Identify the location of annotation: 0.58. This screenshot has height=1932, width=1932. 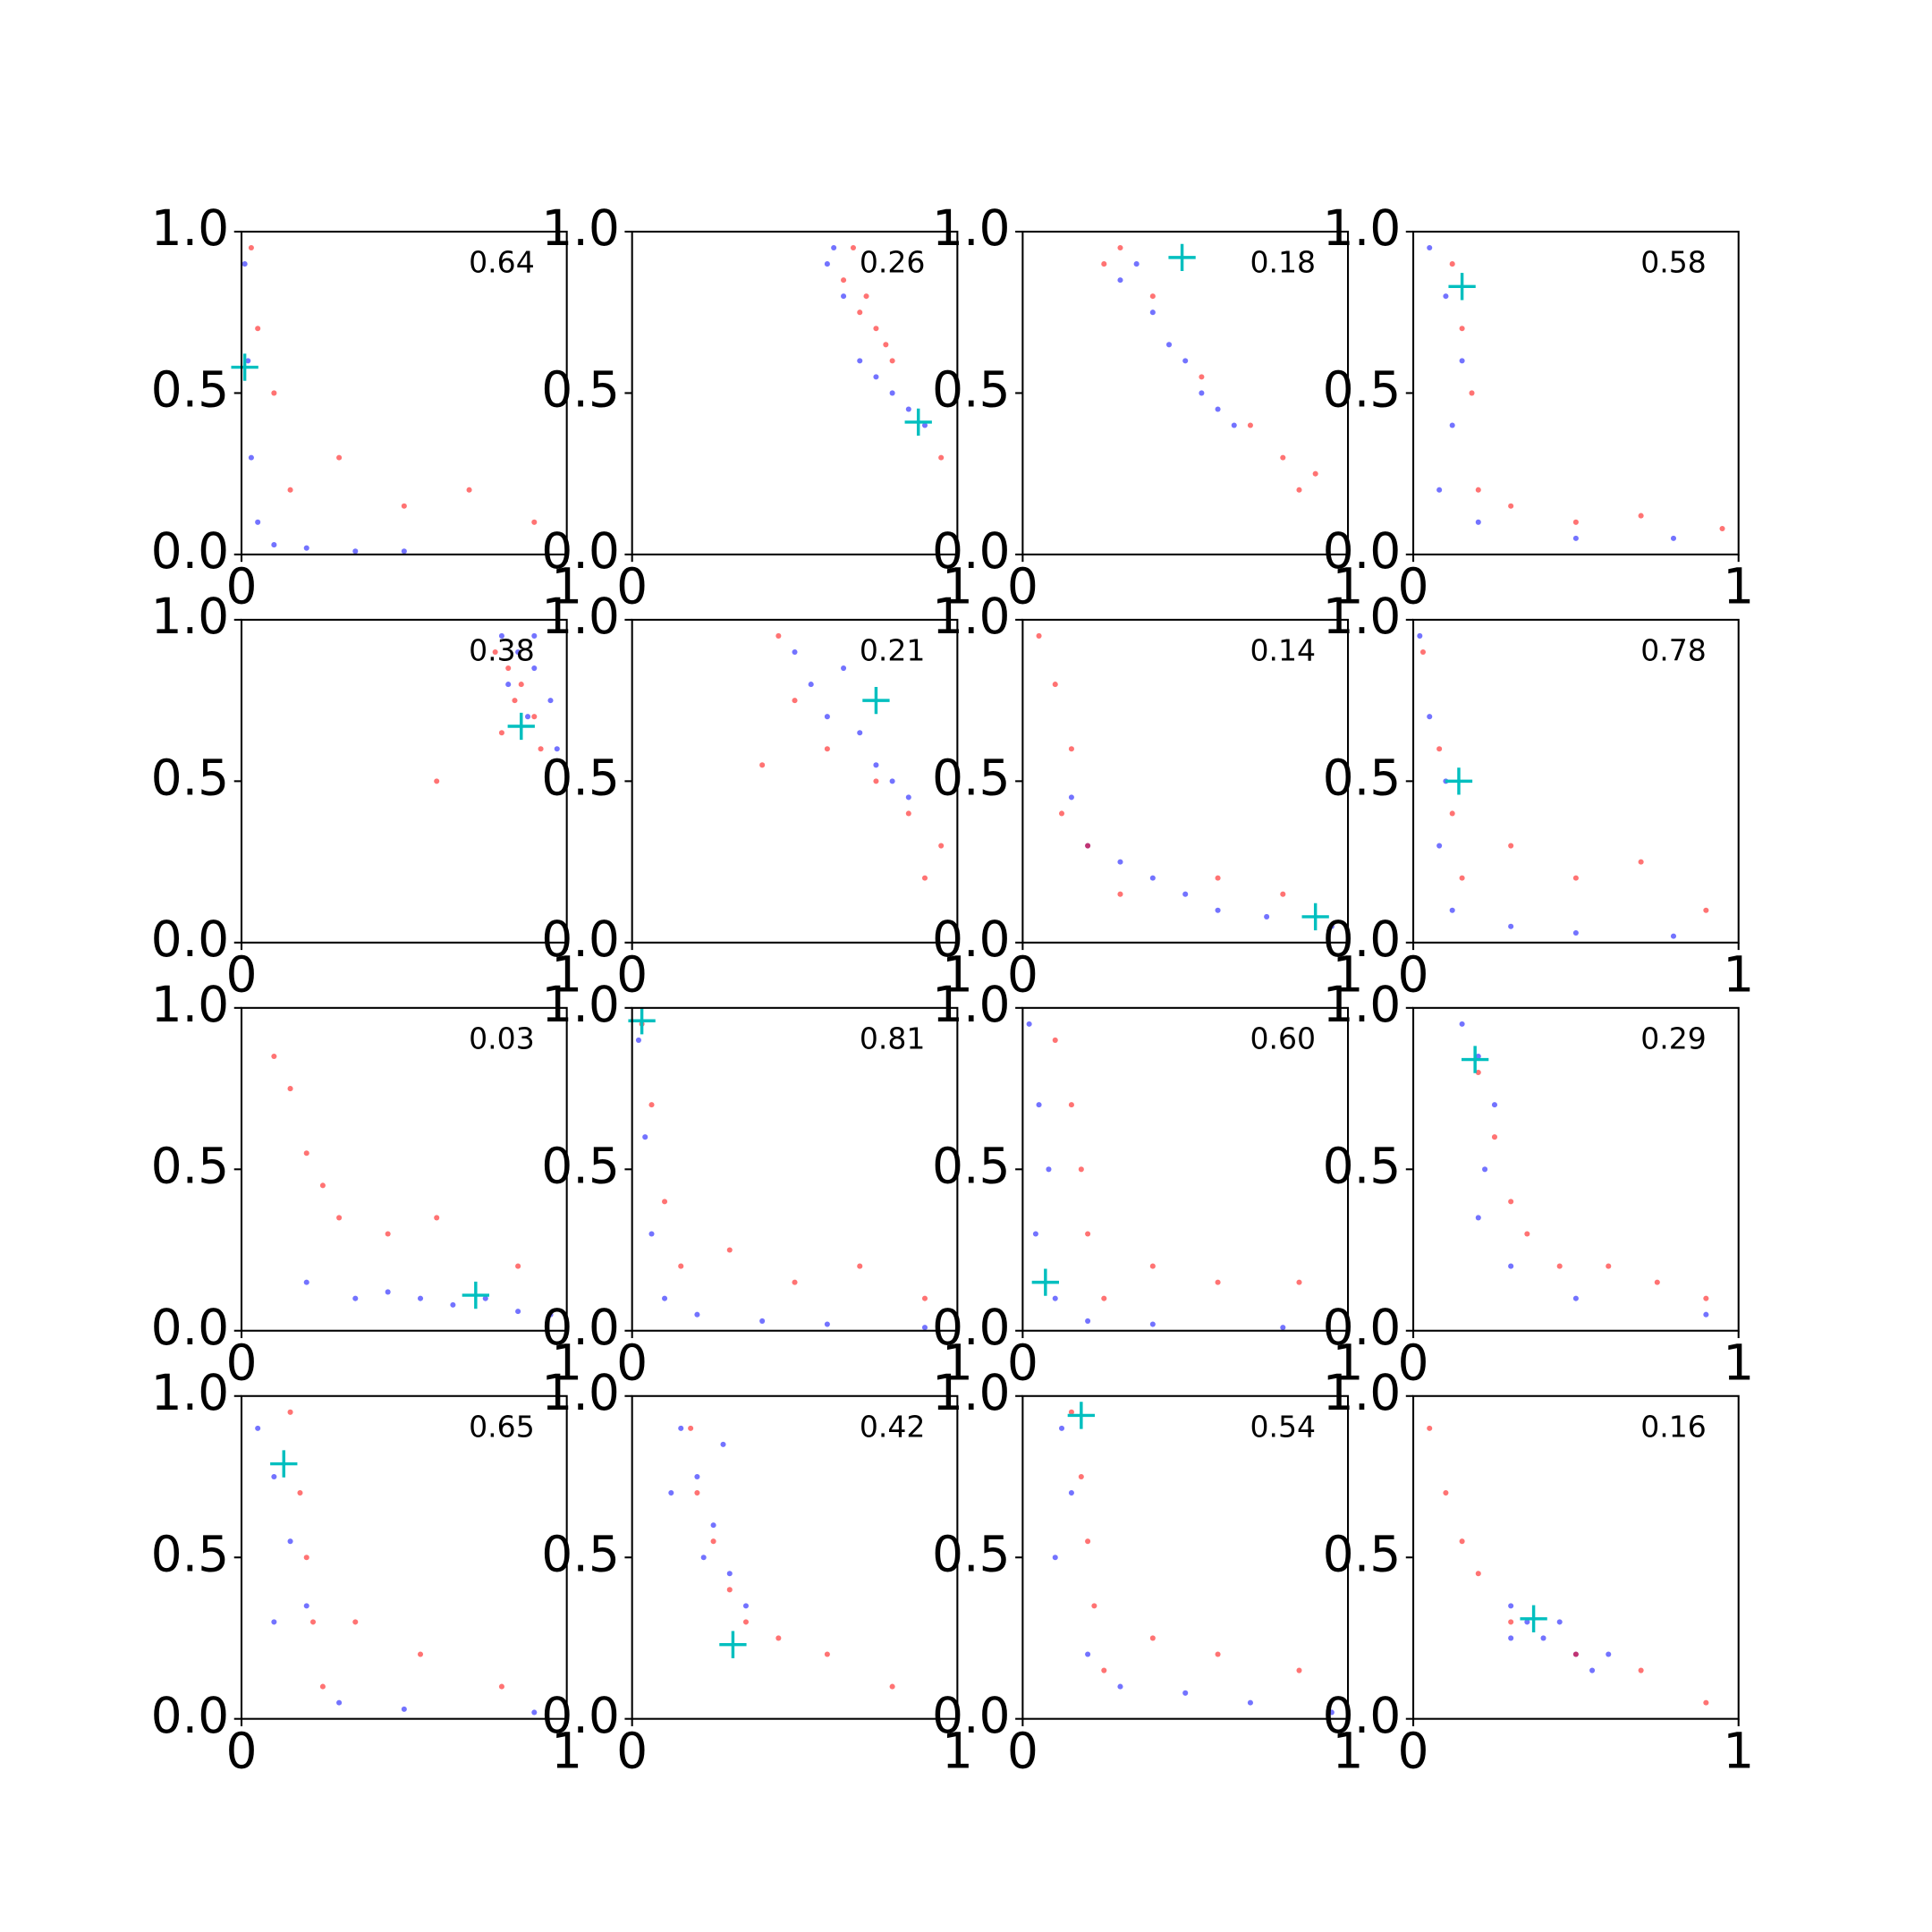
(1673, 262).